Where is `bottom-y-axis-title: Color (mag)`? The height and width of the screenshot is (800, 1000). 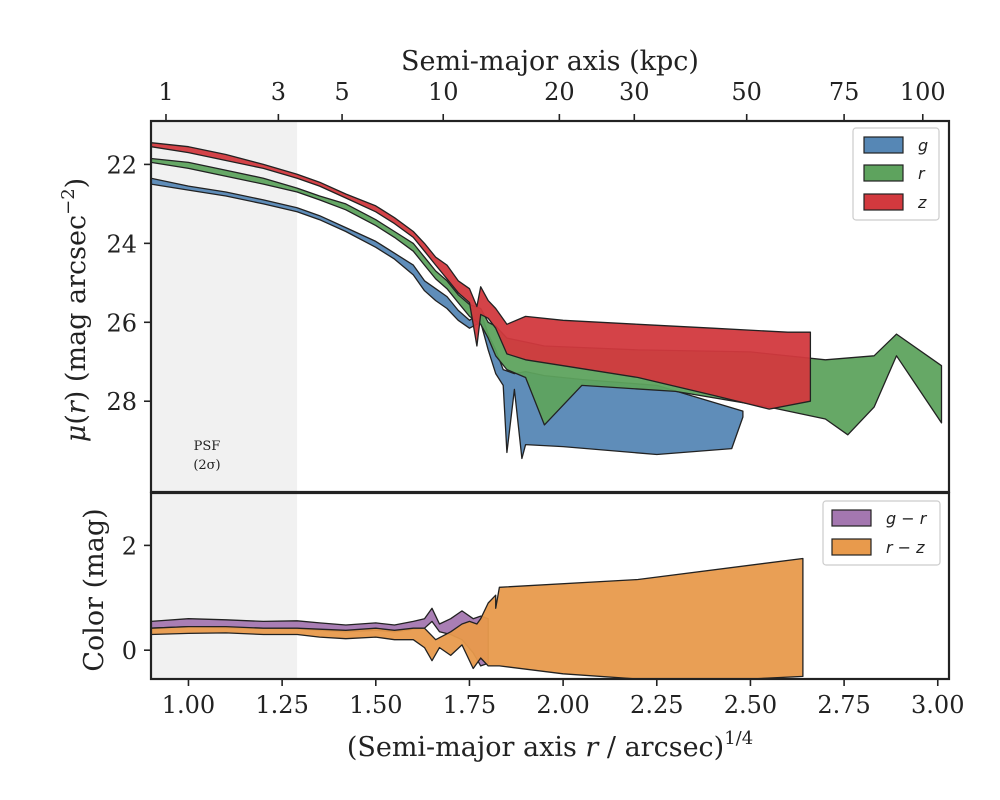
bottom-y-axis-title: Color (mag) is located at coordinates (94, 589).